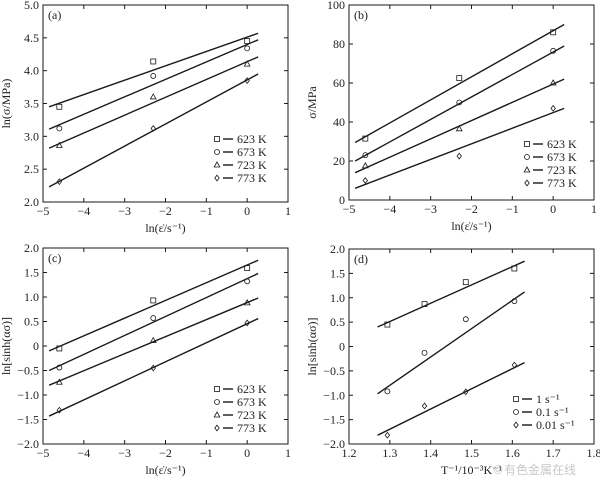  Describe the element at coordinates (334, 444) in the screenshot. I see `y-tick-label: −2.0` at that location.